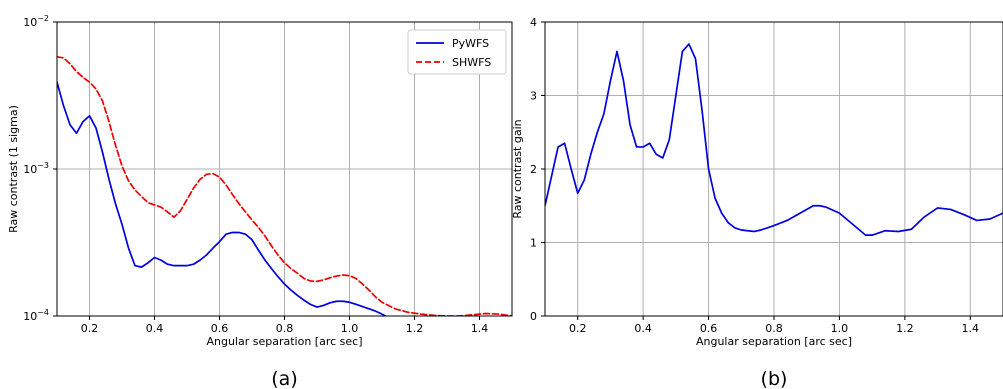 This screenshot has height=389, width=1003. What do you see at coordinates (470, 43) in the screenshot?
I see `legend-label-pywfs: PyWFS` at bounding box center [470, 43].